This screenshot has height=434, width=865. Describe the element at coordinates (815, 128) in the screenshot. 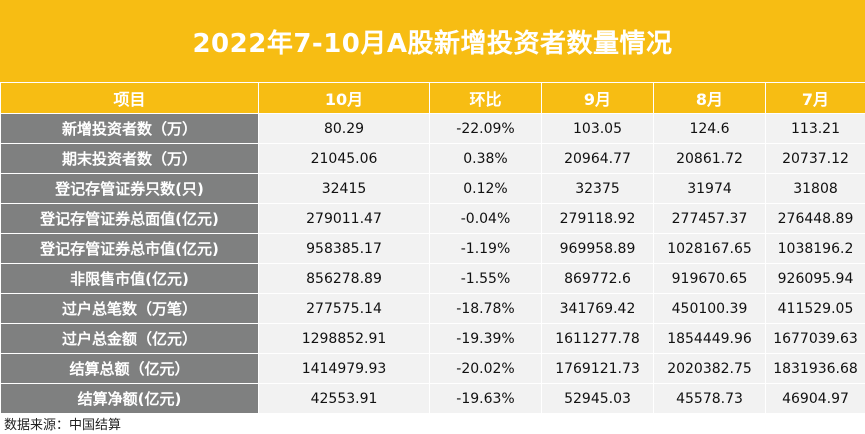

I see `cell-jul: 113.21` at that location.